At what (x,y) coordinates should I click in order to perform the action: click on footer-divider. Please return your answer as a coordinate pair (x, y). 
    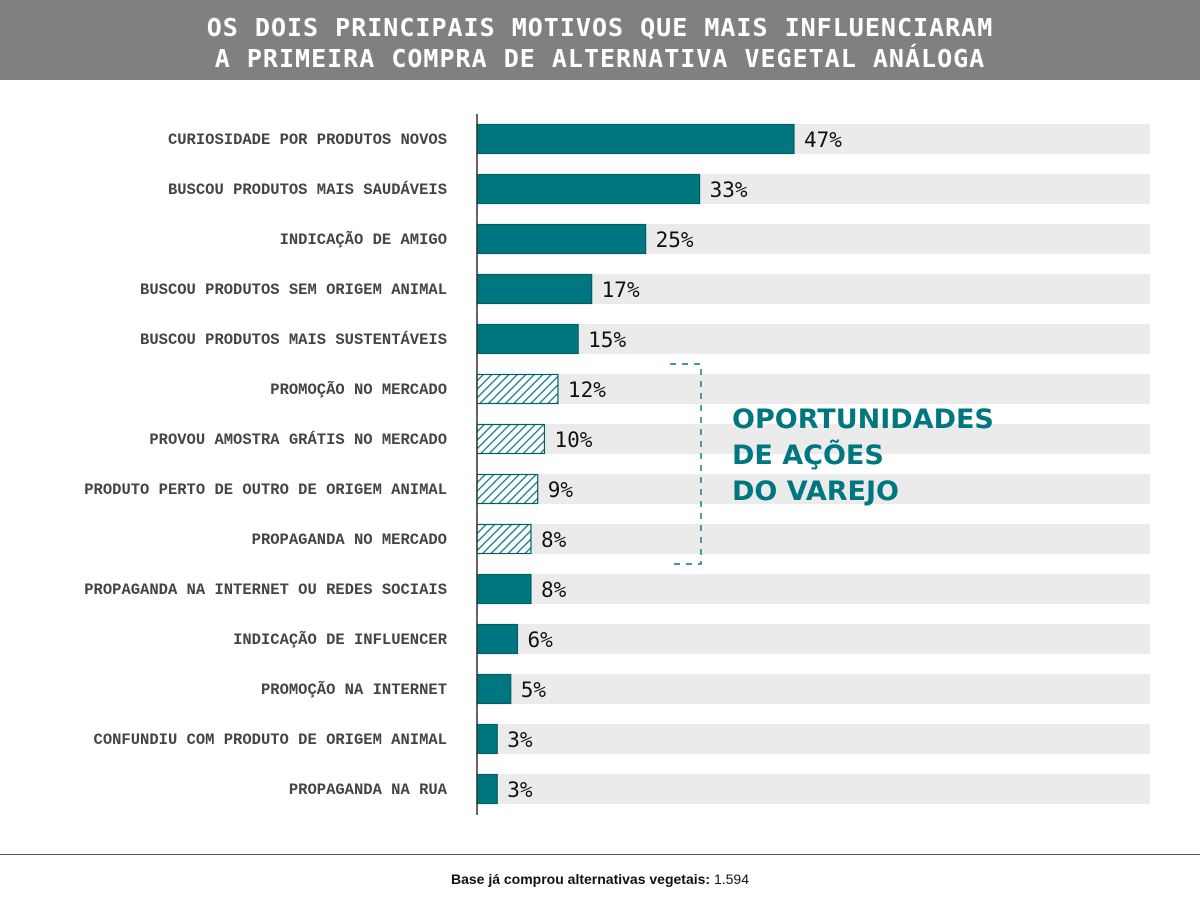
    Looking at the image, I should click on (600, 854).